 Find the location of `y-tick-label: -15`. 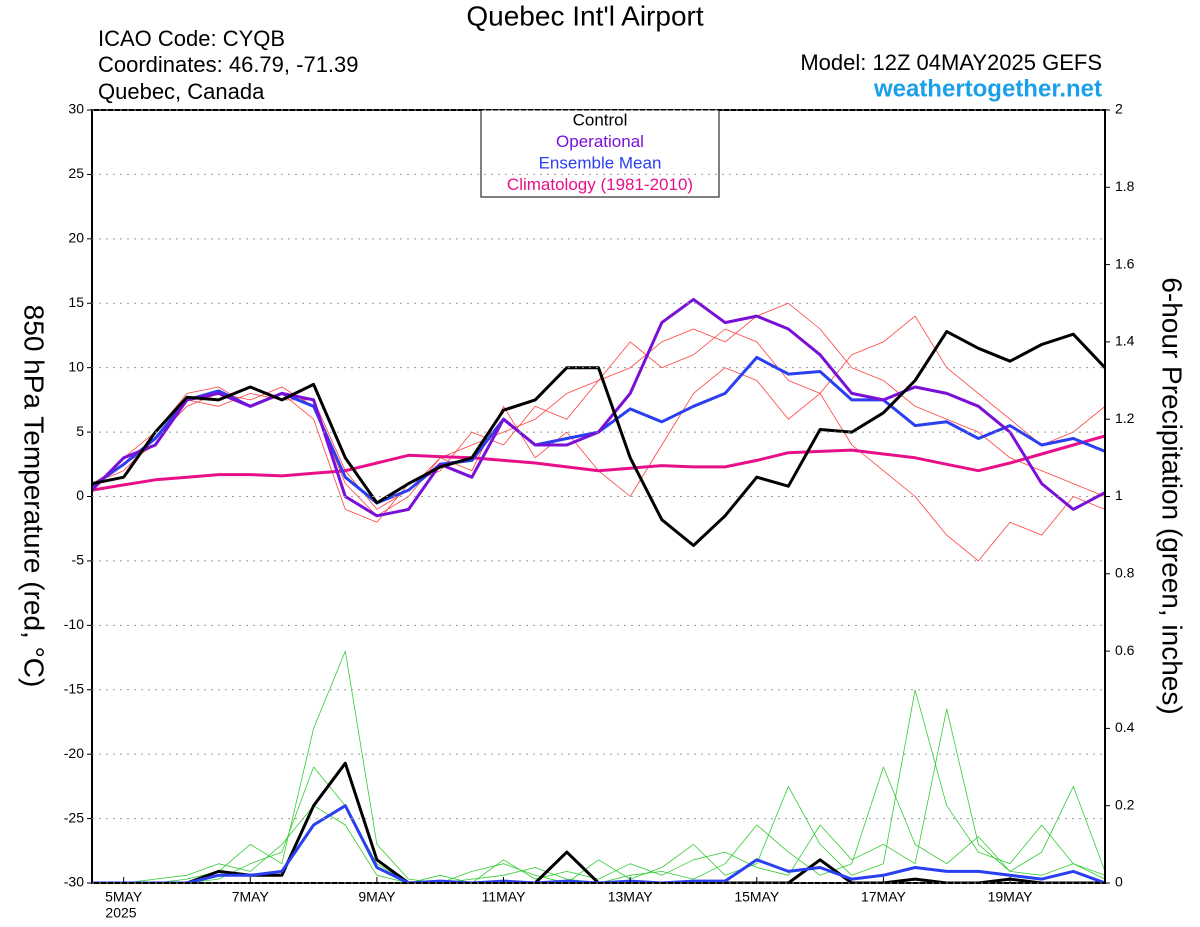

y-tick-label: -15 is located at coordinates (74, 688).